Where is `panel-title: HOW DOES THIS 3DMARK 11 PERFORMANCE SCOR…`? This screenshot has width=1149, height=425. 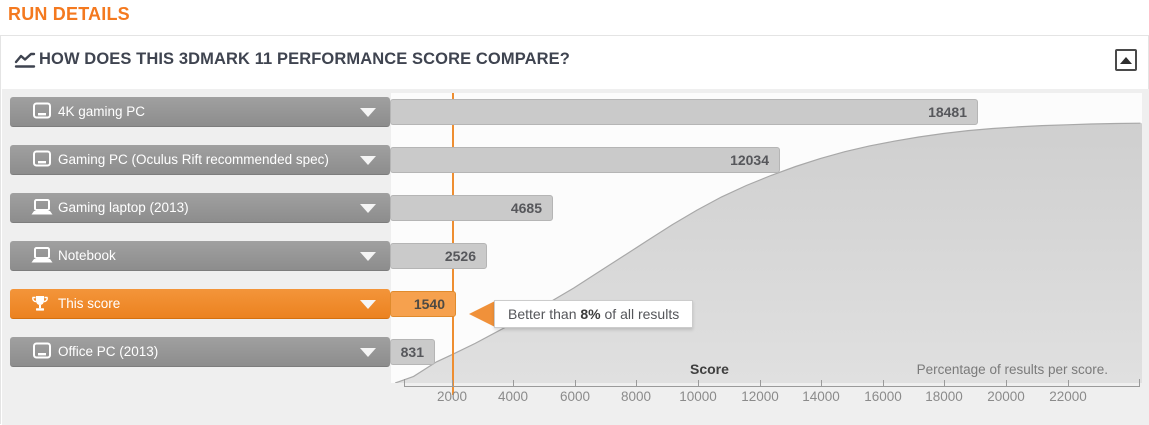
panel-title: HOW DOES THIS 3DMARK 11 PERFORMANCE SCOR… is located at coordinates (304, 59).